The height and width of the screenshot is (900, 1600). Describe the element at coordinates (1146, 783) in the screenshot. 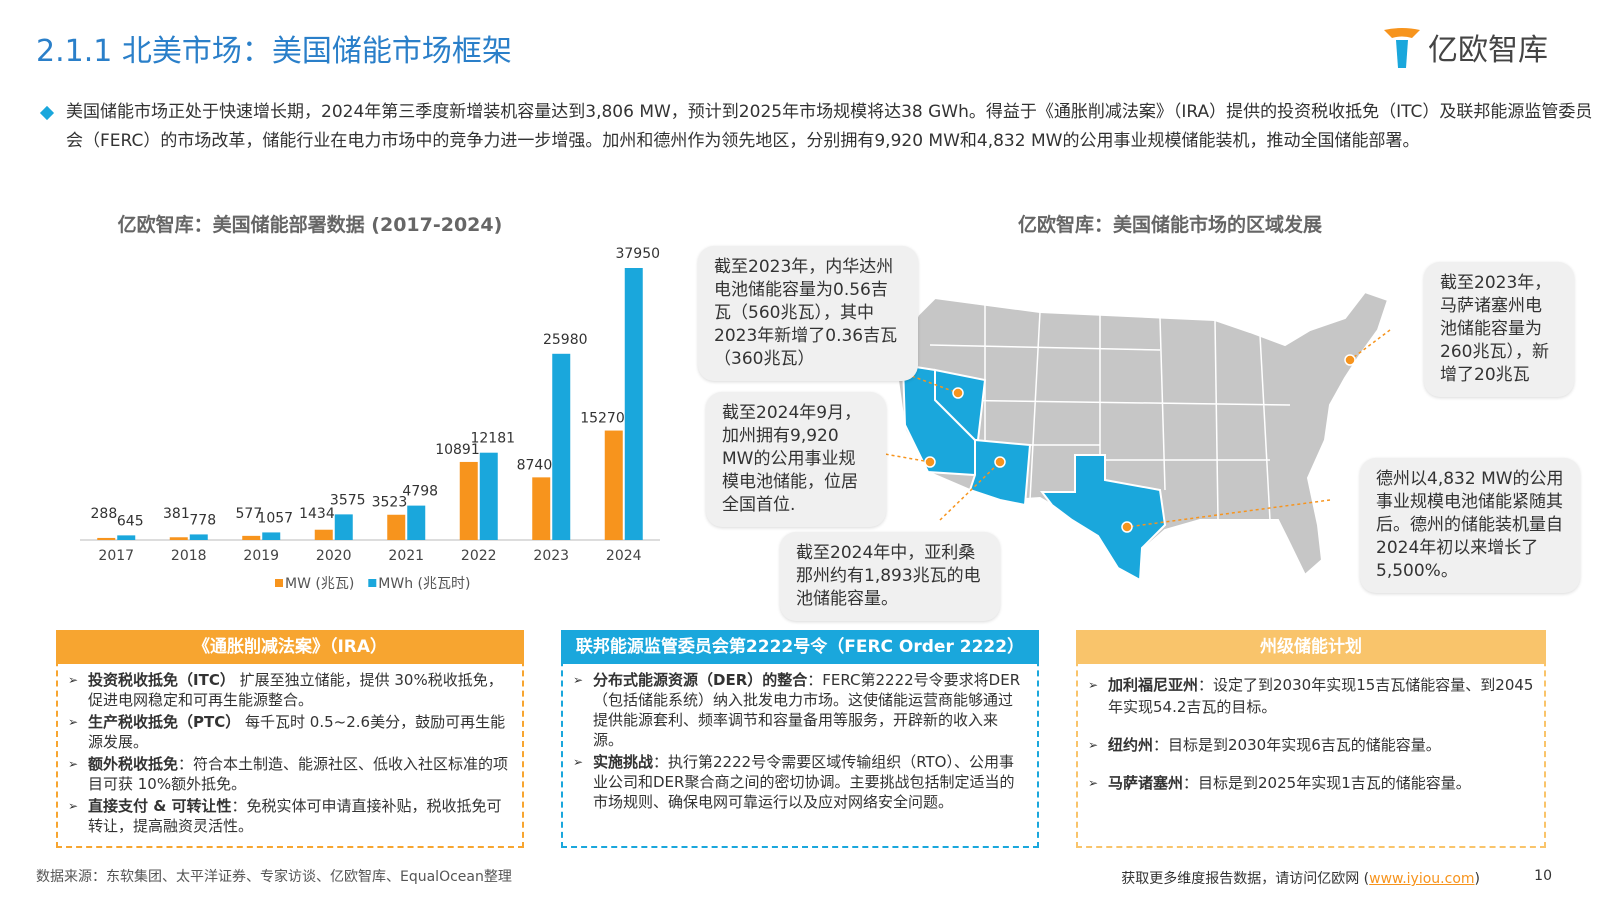

I see `item-label: 马萨诸塞州` at that location.